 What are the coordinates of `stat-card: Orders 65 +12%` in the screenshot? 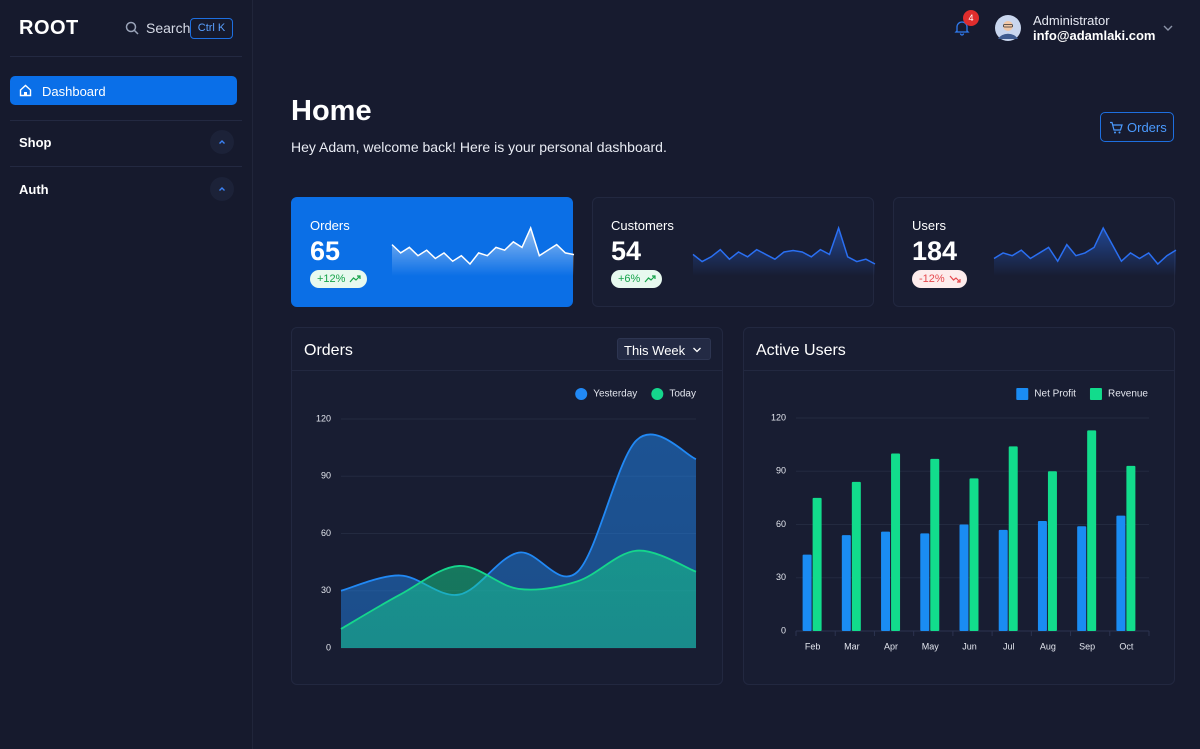 It's located at (433, 252).